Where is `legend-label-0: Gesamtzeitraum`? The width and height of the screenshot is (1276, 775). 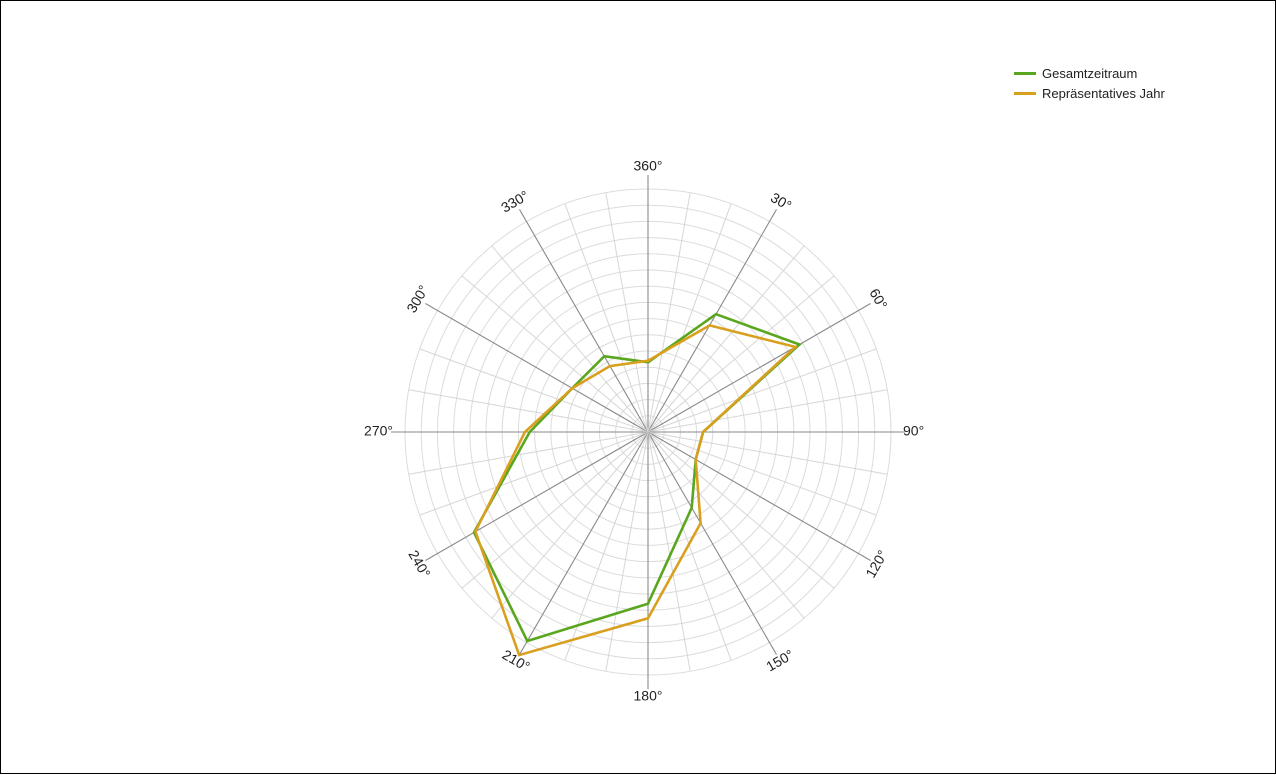 legend-label-0: Gesamtzeitraum is located at coordinates (1089, 73).